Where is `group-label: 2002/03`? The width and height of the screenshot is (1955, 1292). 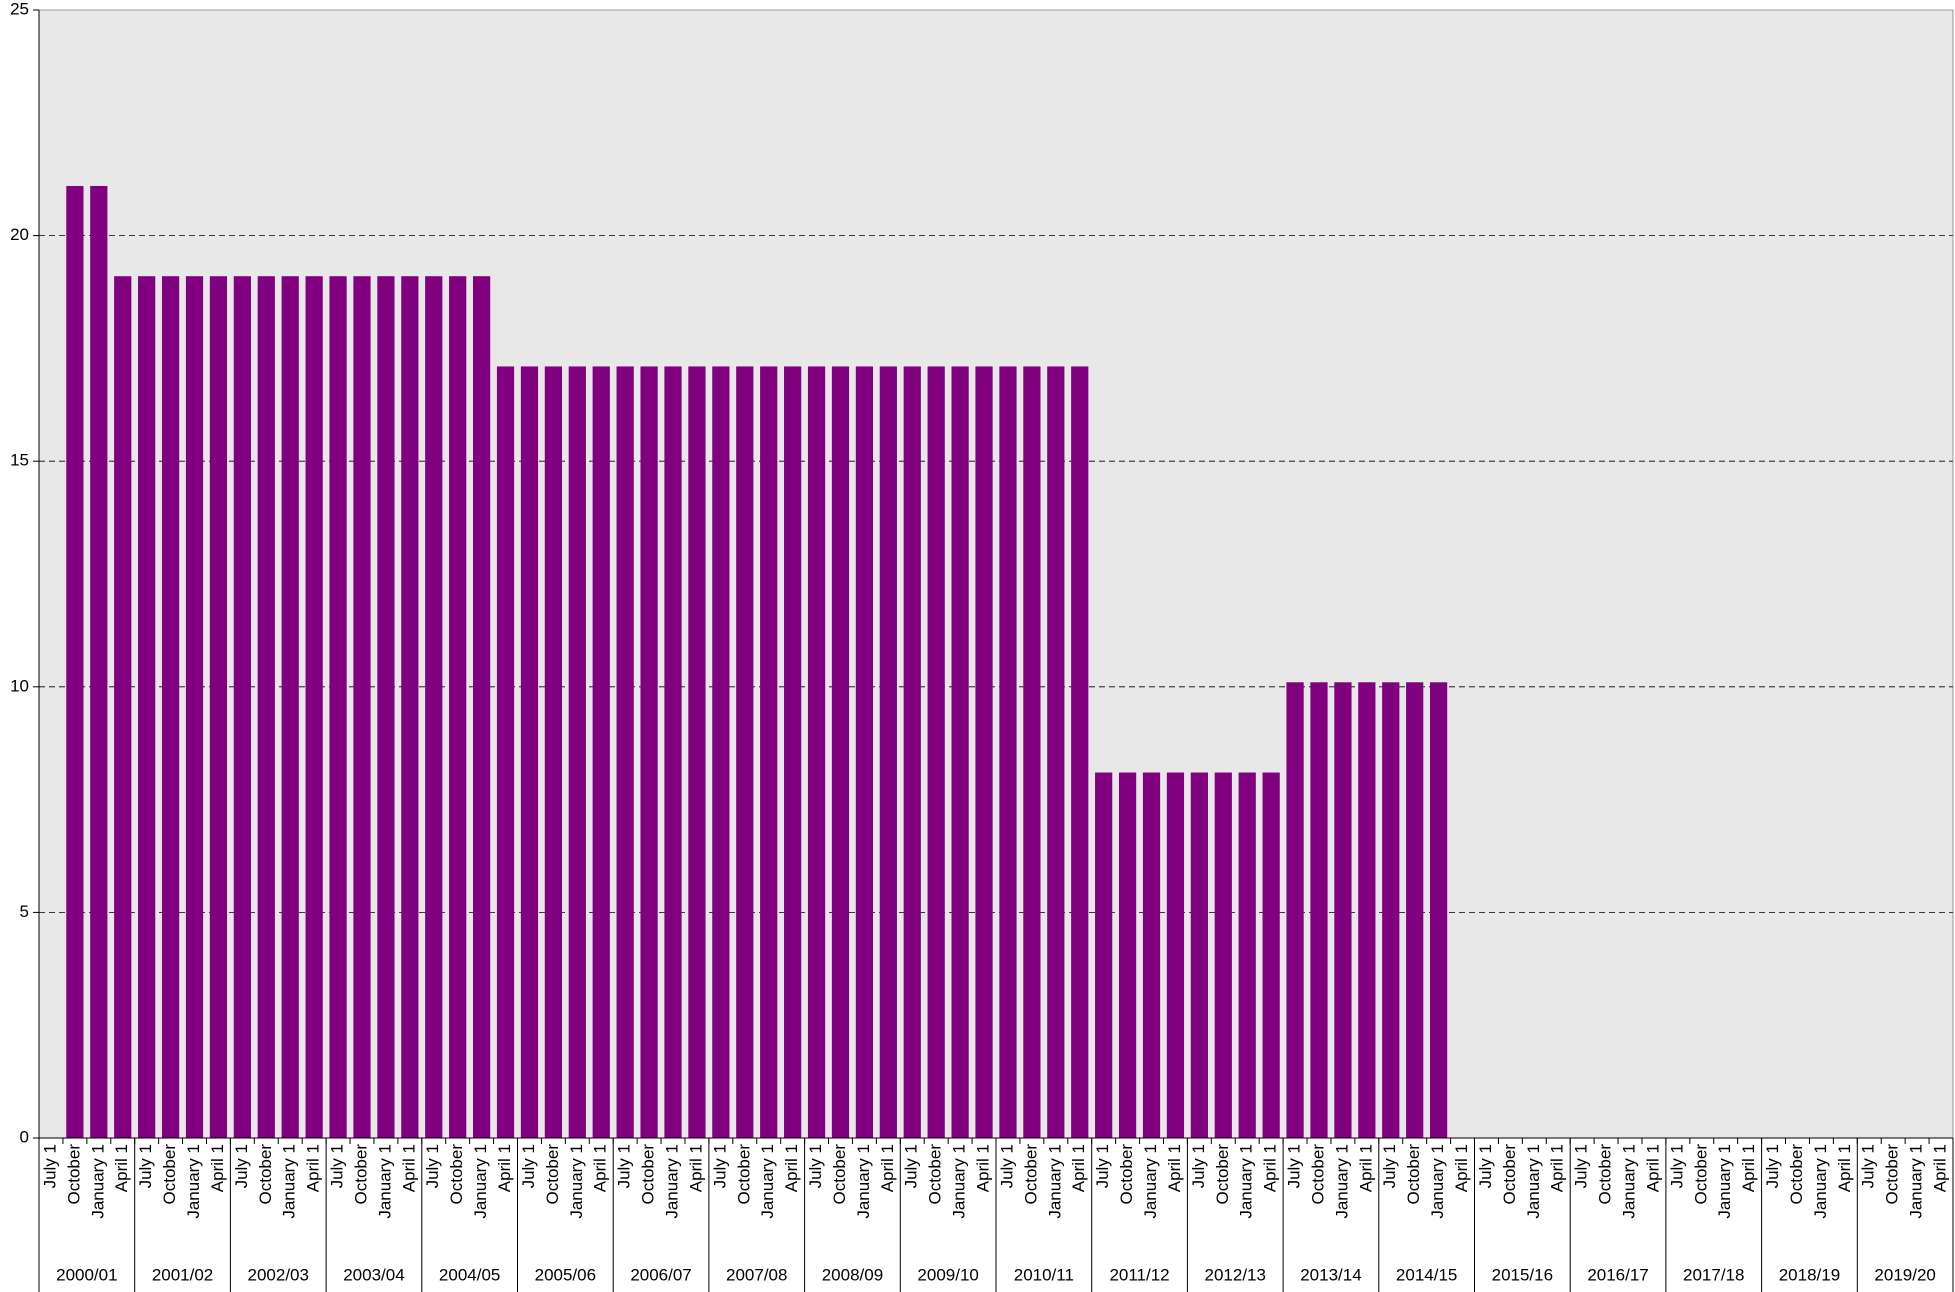
group-label: 2002/03 is located at coordinates (278, 1274).